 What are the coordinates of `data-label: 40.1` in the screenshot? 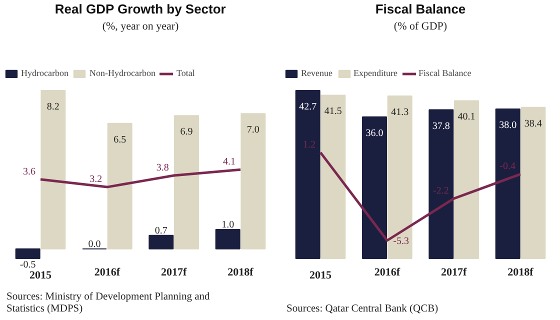 It's located at (467, 117).